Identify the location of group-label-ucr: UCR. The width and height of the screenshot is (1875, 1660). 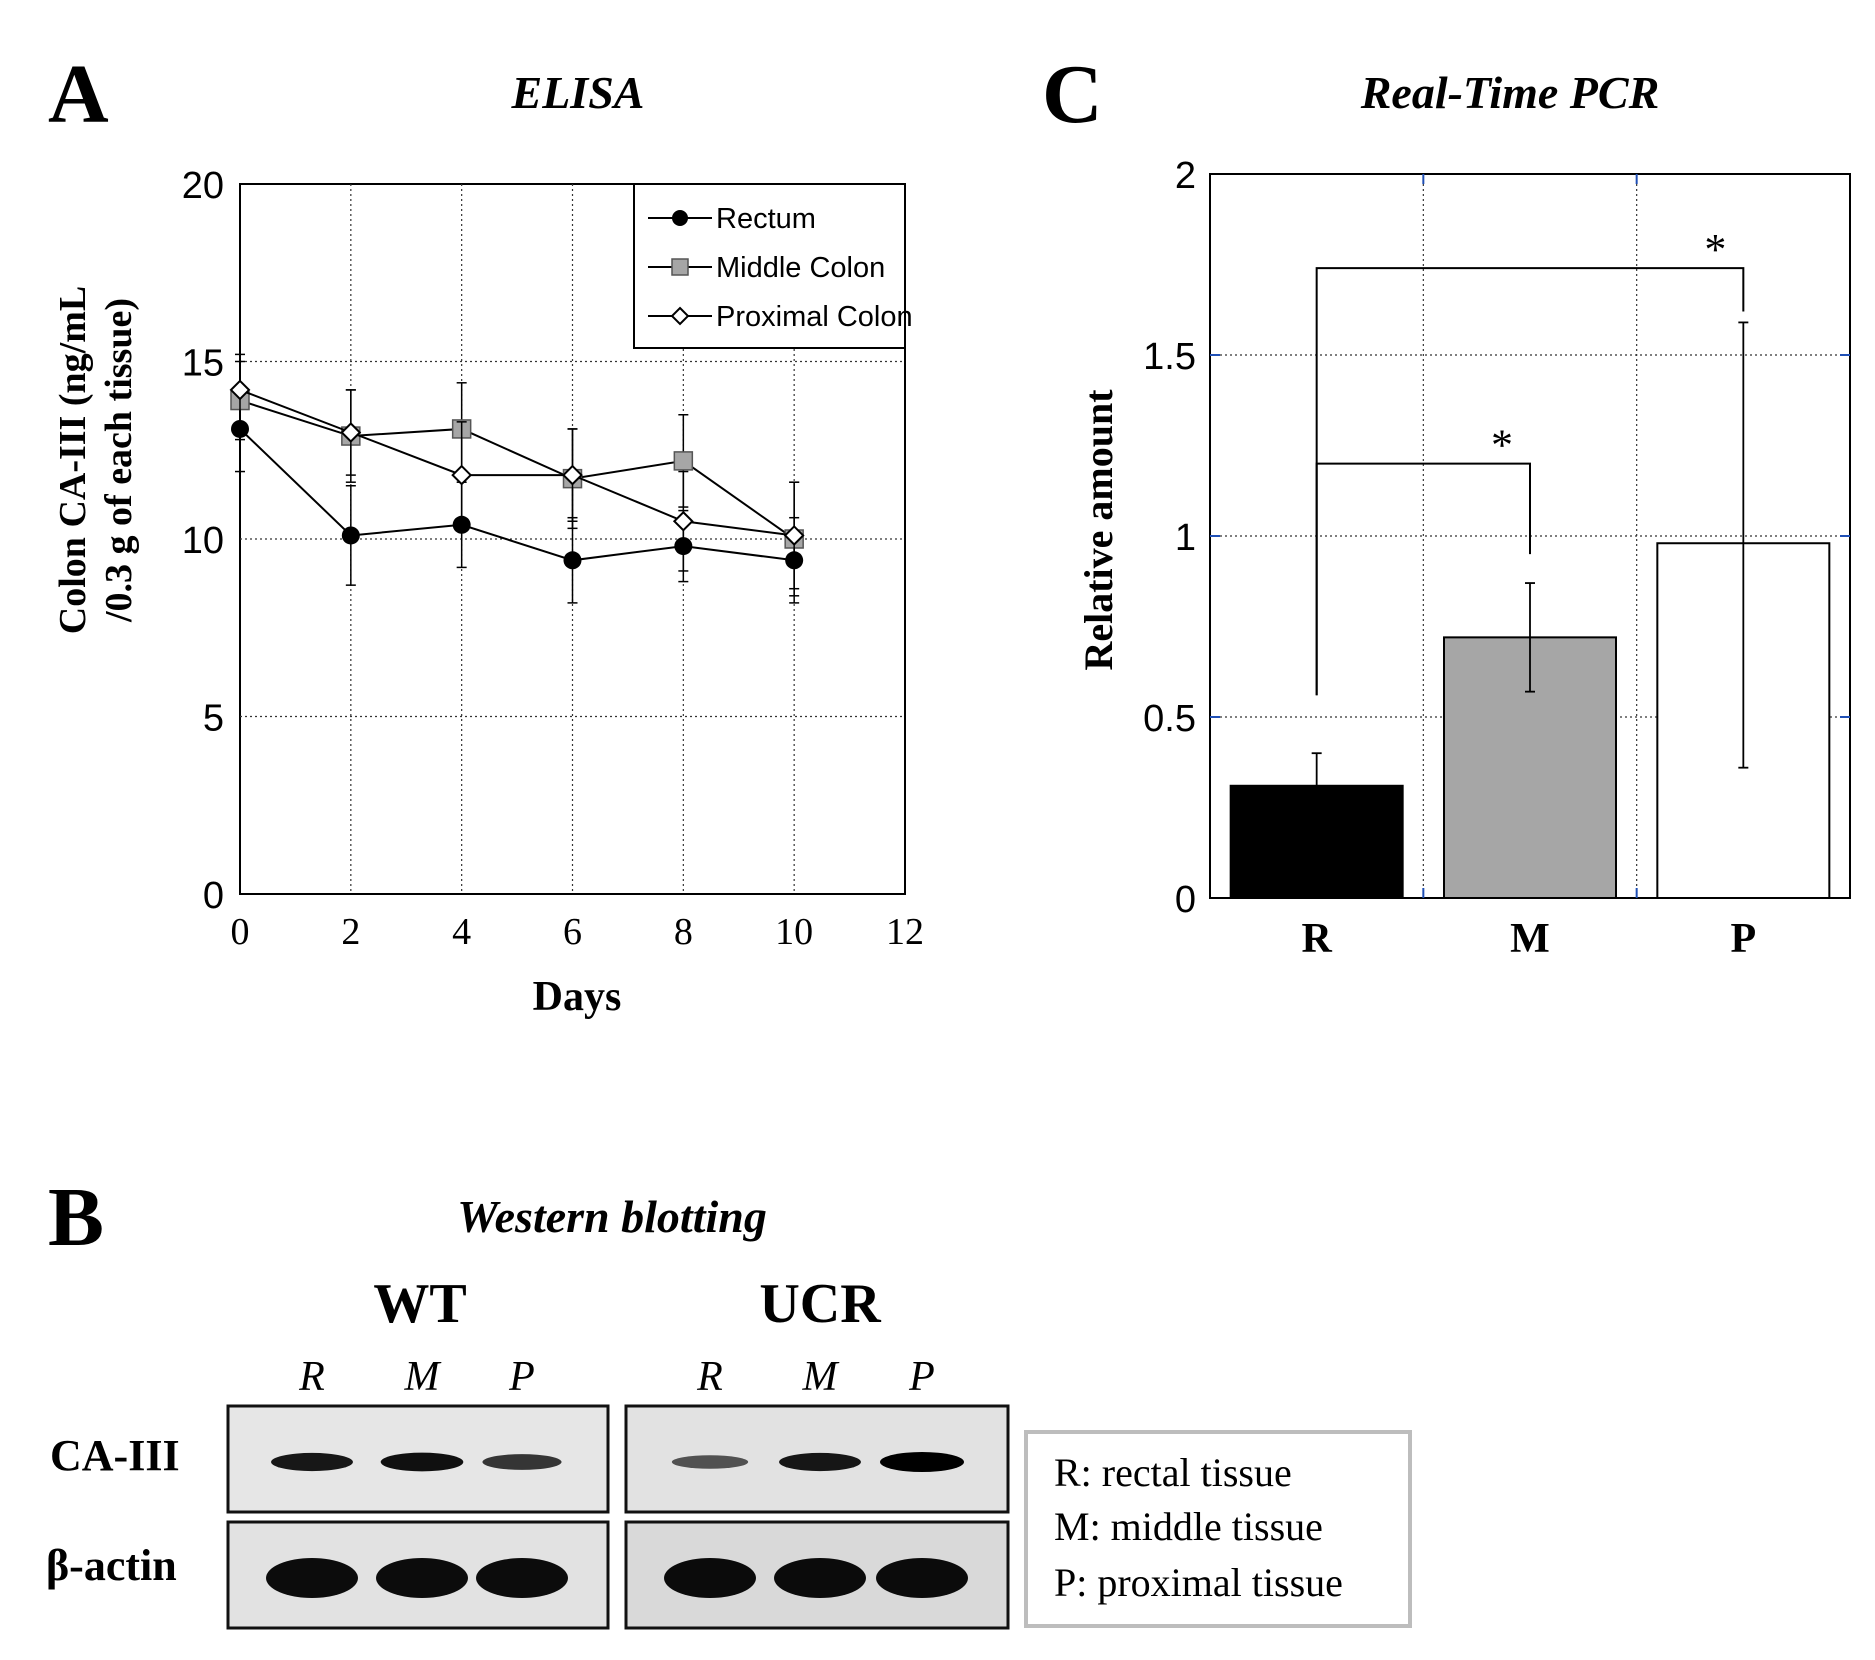
(820, 1304).